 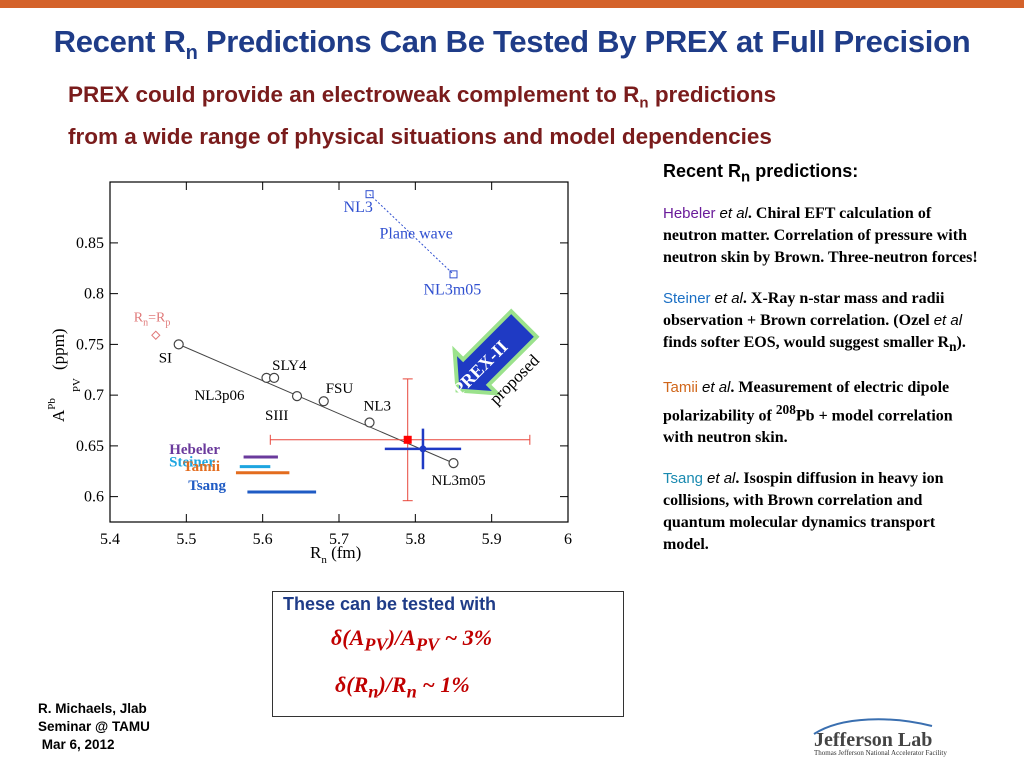 I want to click on x-tick-label: 5.8, so click(x=415, y=539).